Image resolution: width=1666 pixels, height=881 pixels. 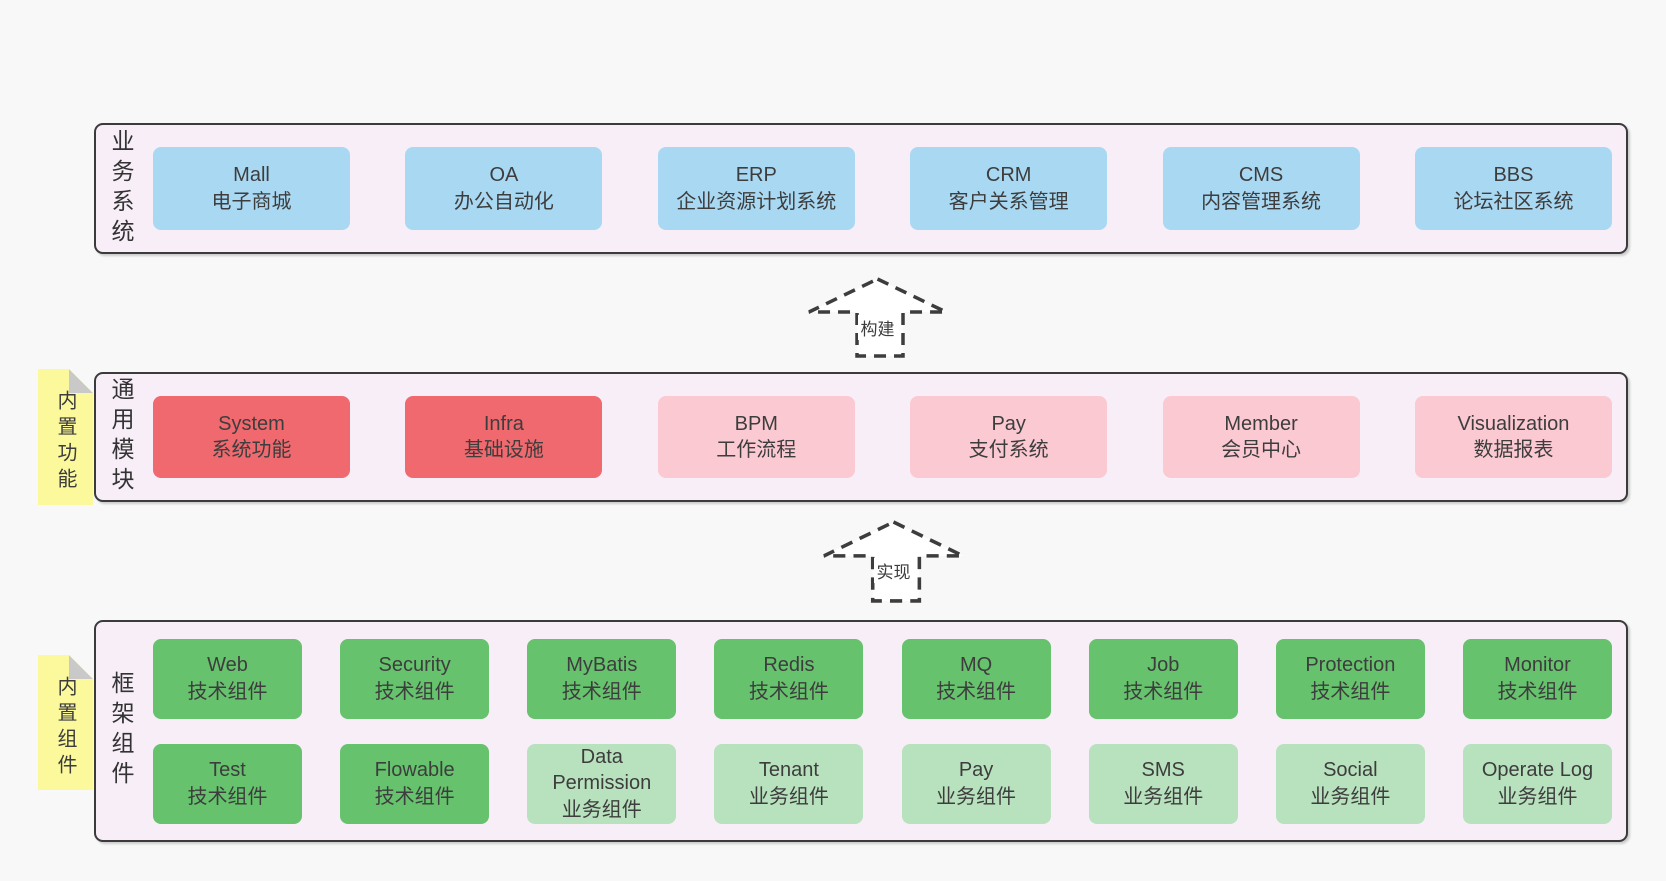 What do you see at coordinates (756, 175) in the screenshot?
I see `box-title: ERP` at bounding box center [756, 175].